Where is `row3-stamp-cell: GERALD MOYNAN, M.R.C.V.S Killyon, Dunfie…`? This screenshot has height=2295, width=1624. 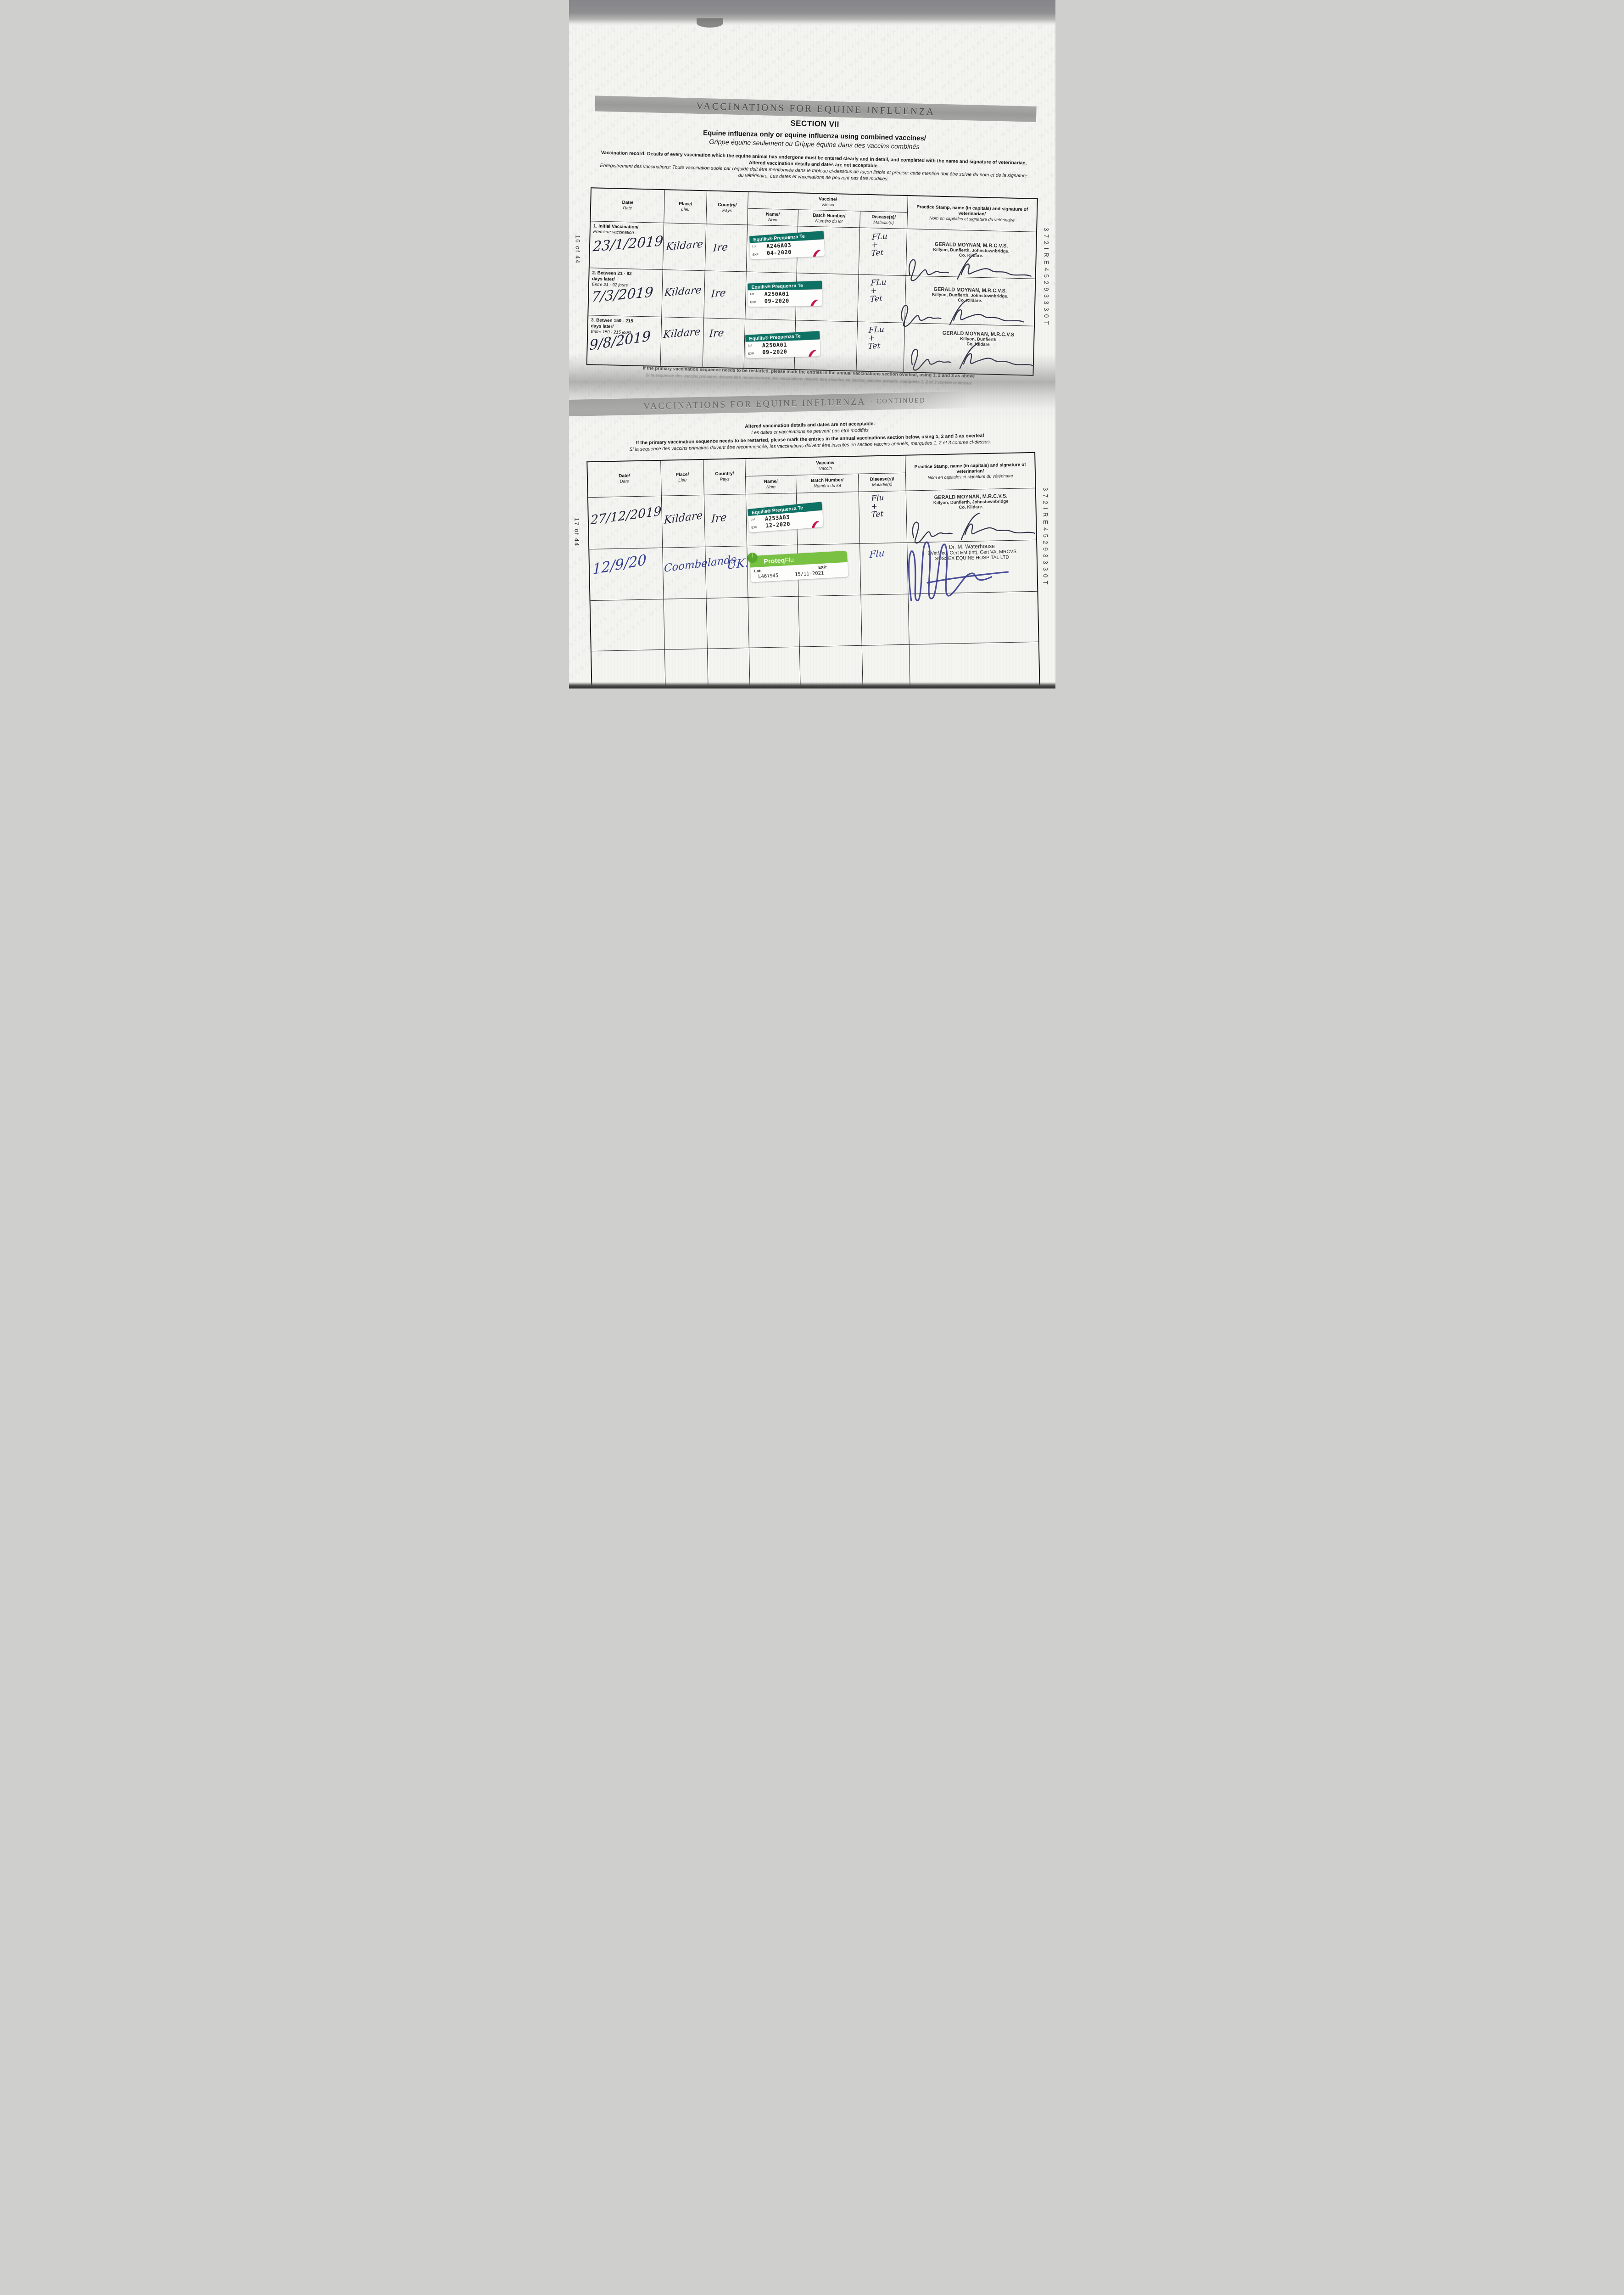 row3-stamp-cell: GERALD MOYNAN, M.R.C.V.S Killyon, Dunfie… is located at coordinates (969, 349).